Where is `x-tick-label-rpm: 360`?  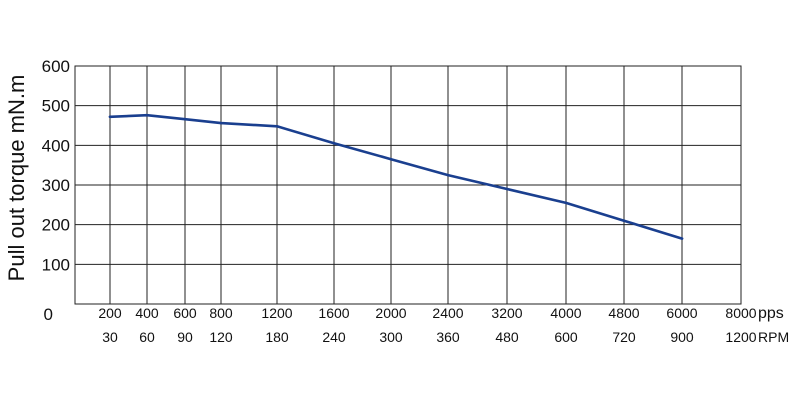 x-tick-label-rpm: 360 is located at coordinates (448, 337).